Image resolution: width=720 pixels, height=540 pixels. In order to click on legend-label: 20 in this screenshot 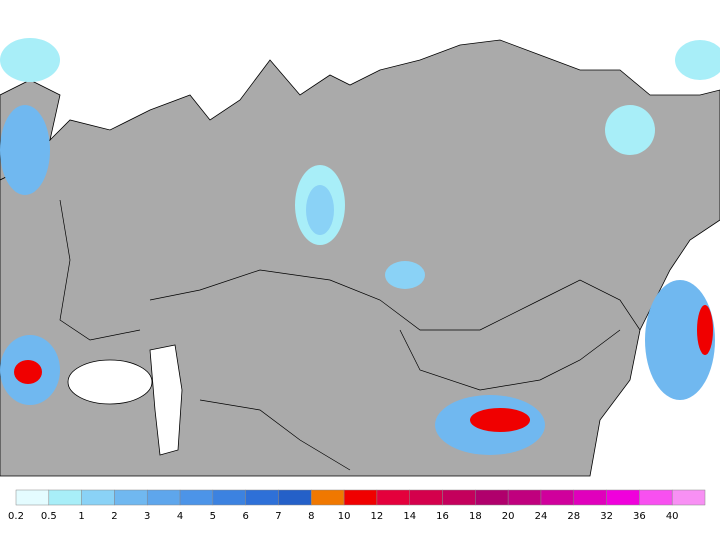, I will do `click(508, 516)`.